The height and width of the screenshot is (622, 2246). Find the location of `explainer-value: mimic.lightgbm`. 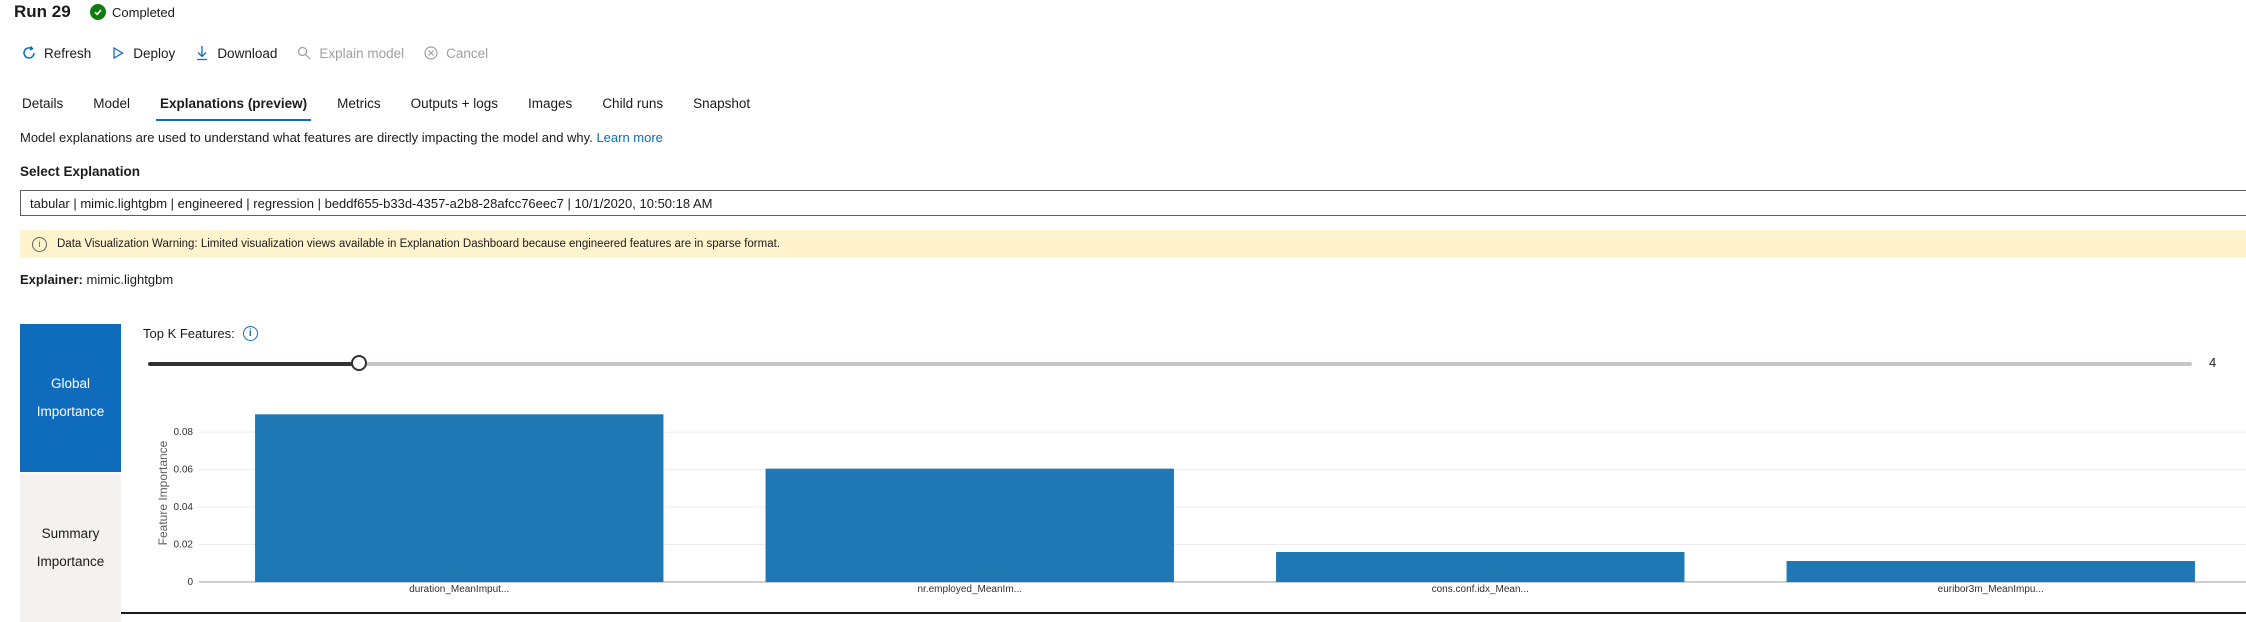

explainer-value: mimic.lightgbm is located at coordinates (130, 279).